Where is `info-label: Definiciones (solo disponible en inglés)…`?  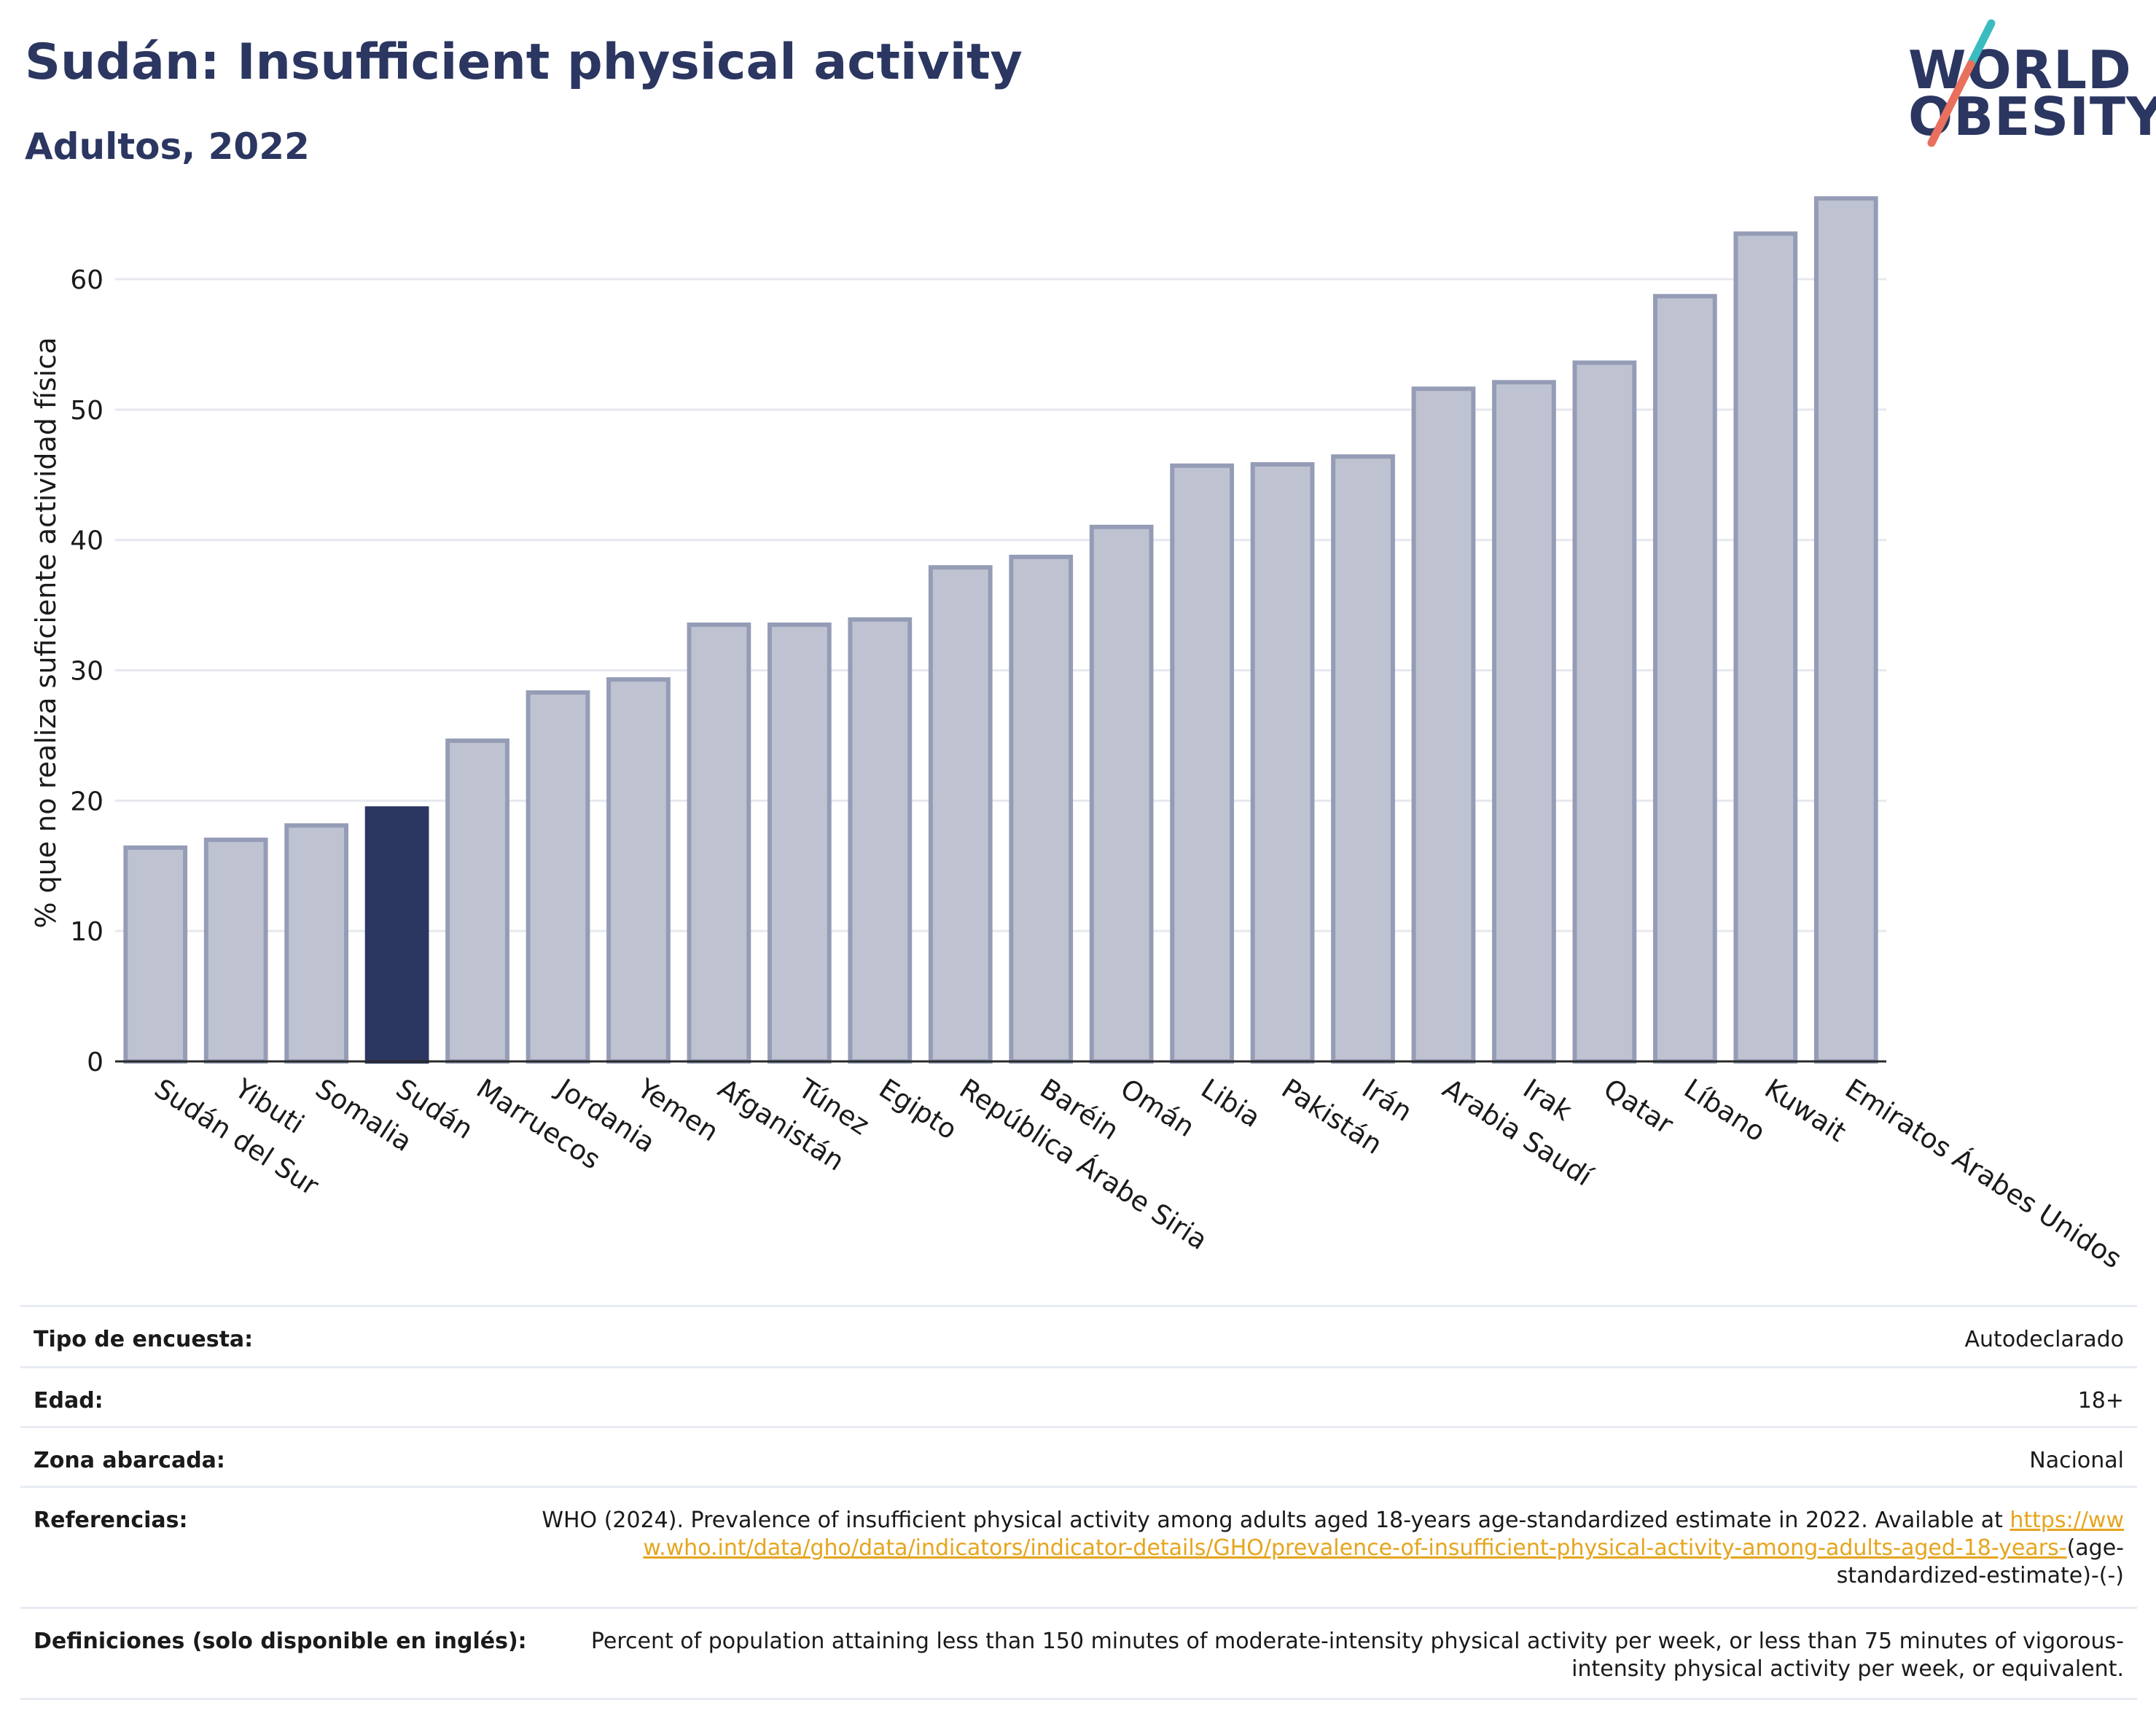
info-label: Definiciones (solo disponible en inglés)… is located at coordinates (281, 1641).